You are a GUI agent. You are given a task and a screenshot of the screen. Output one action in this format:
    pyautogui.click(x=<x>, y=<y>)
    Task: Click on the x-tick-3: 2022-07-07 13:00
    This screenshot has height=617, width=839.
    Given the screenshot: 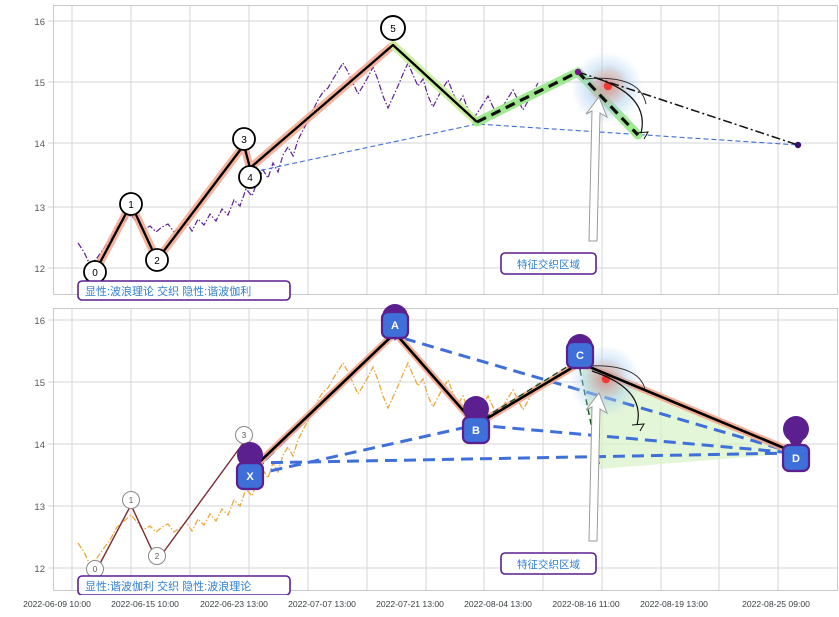 What is the action you would take?
    pyautogui.click(x=322, y=604)
    